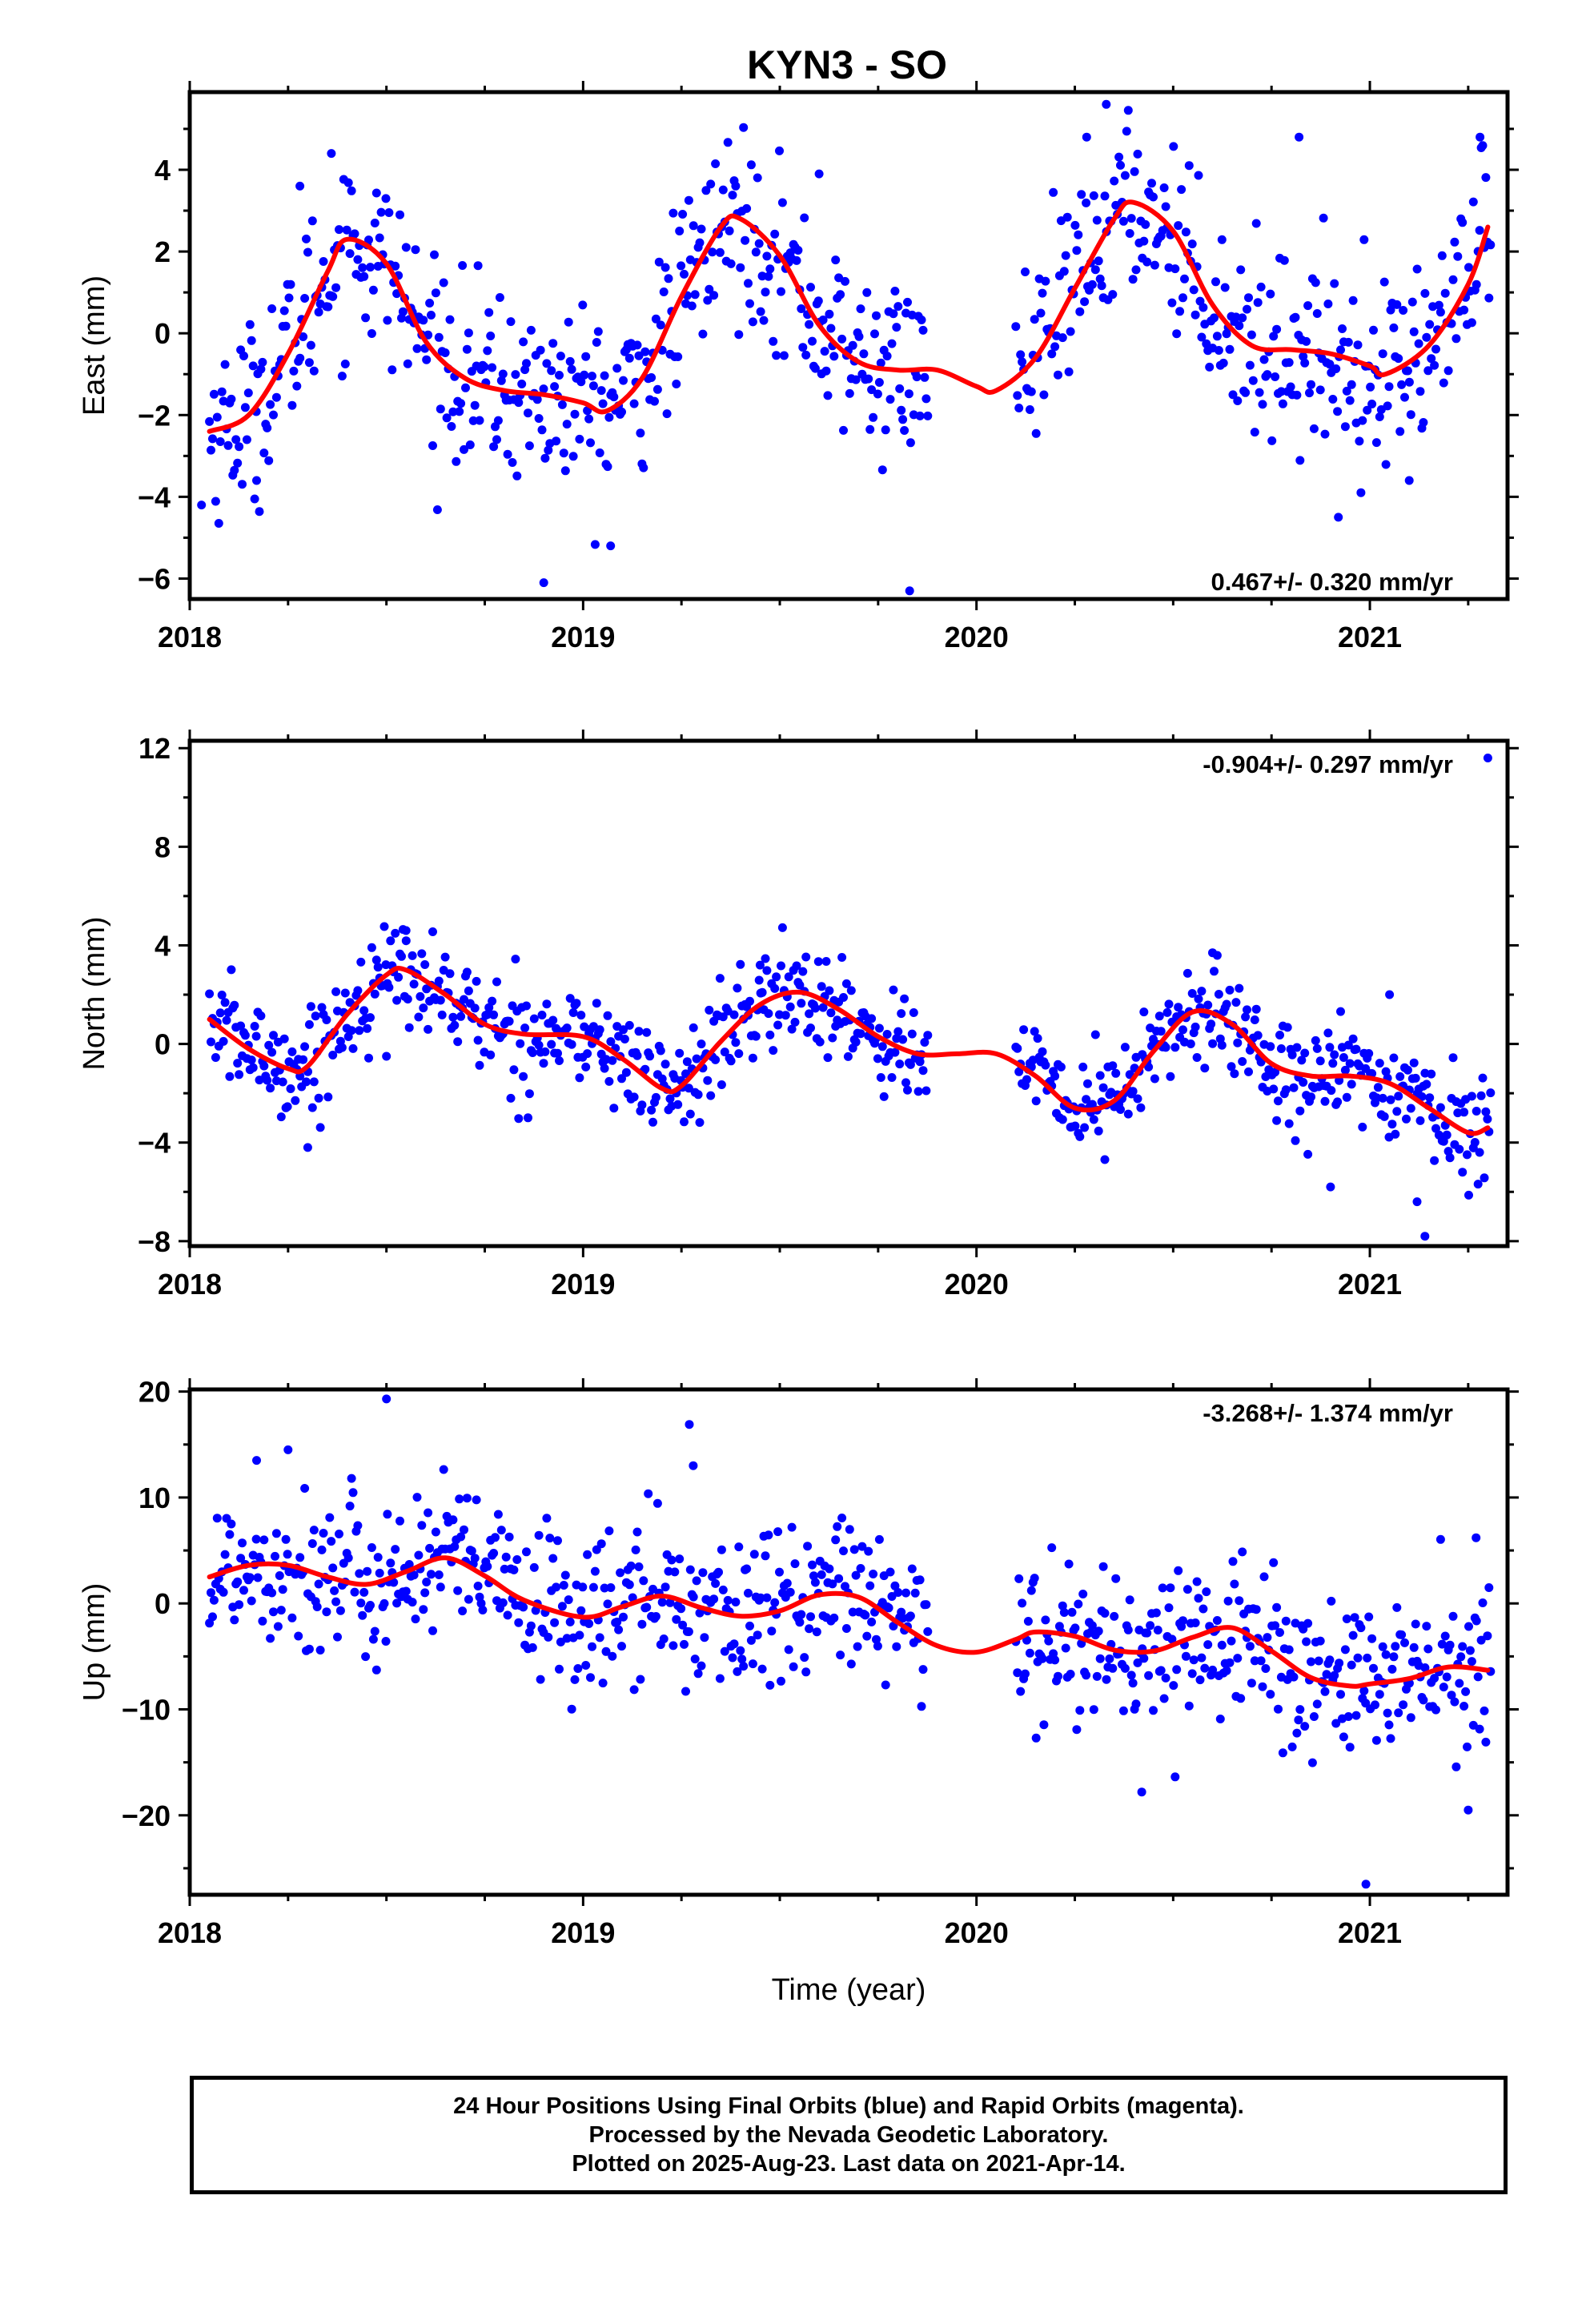  Describe the element at coordinates (977, 1932) in the screenshot. I see `up-x-tick-label: 2020` at that location.